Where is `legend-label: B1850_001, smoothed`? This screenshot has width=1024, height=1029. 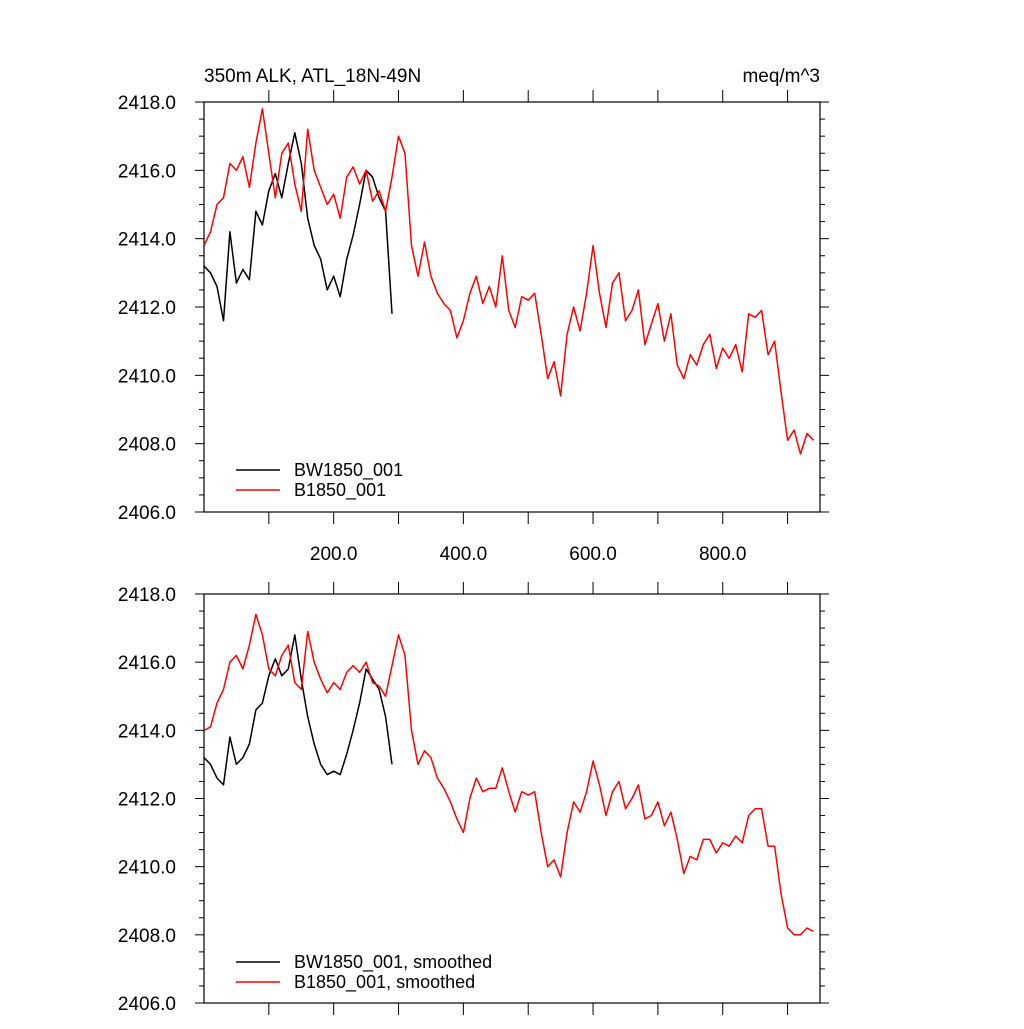 legend-label: B1850_001, smoothed is located at coordinates (384, 982).